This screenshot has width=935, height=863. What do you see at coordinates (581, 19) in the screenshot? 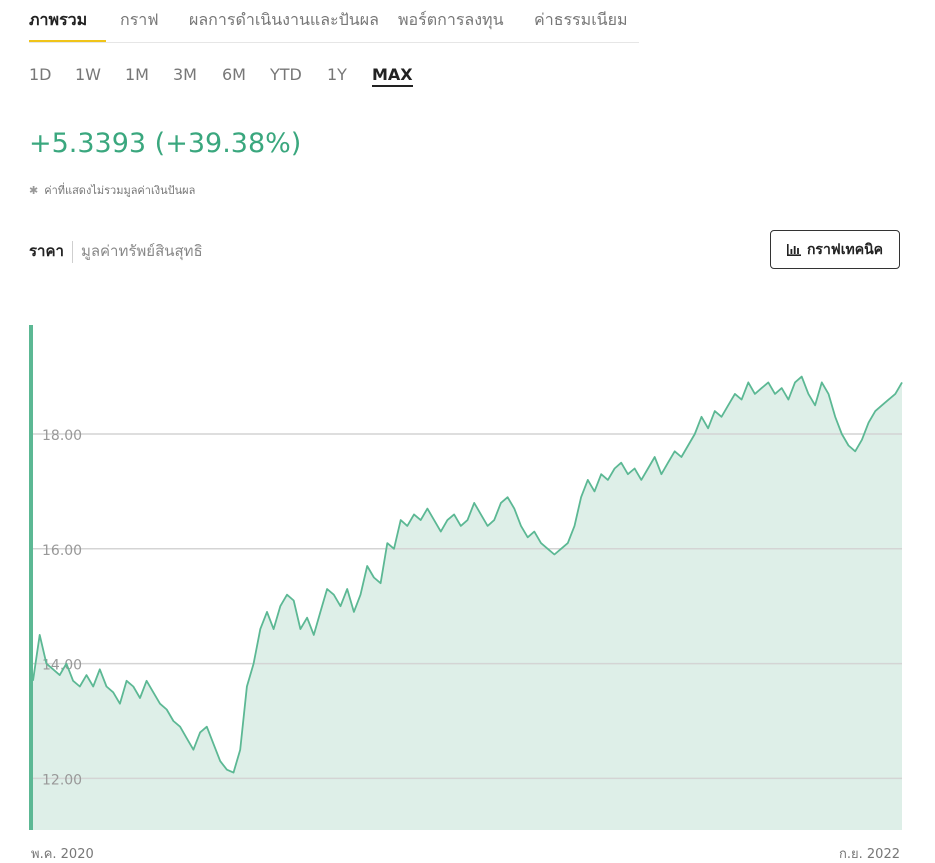
I see `tab-fees: ค่าธรรมเนียม` at bounding box center [581, 19].